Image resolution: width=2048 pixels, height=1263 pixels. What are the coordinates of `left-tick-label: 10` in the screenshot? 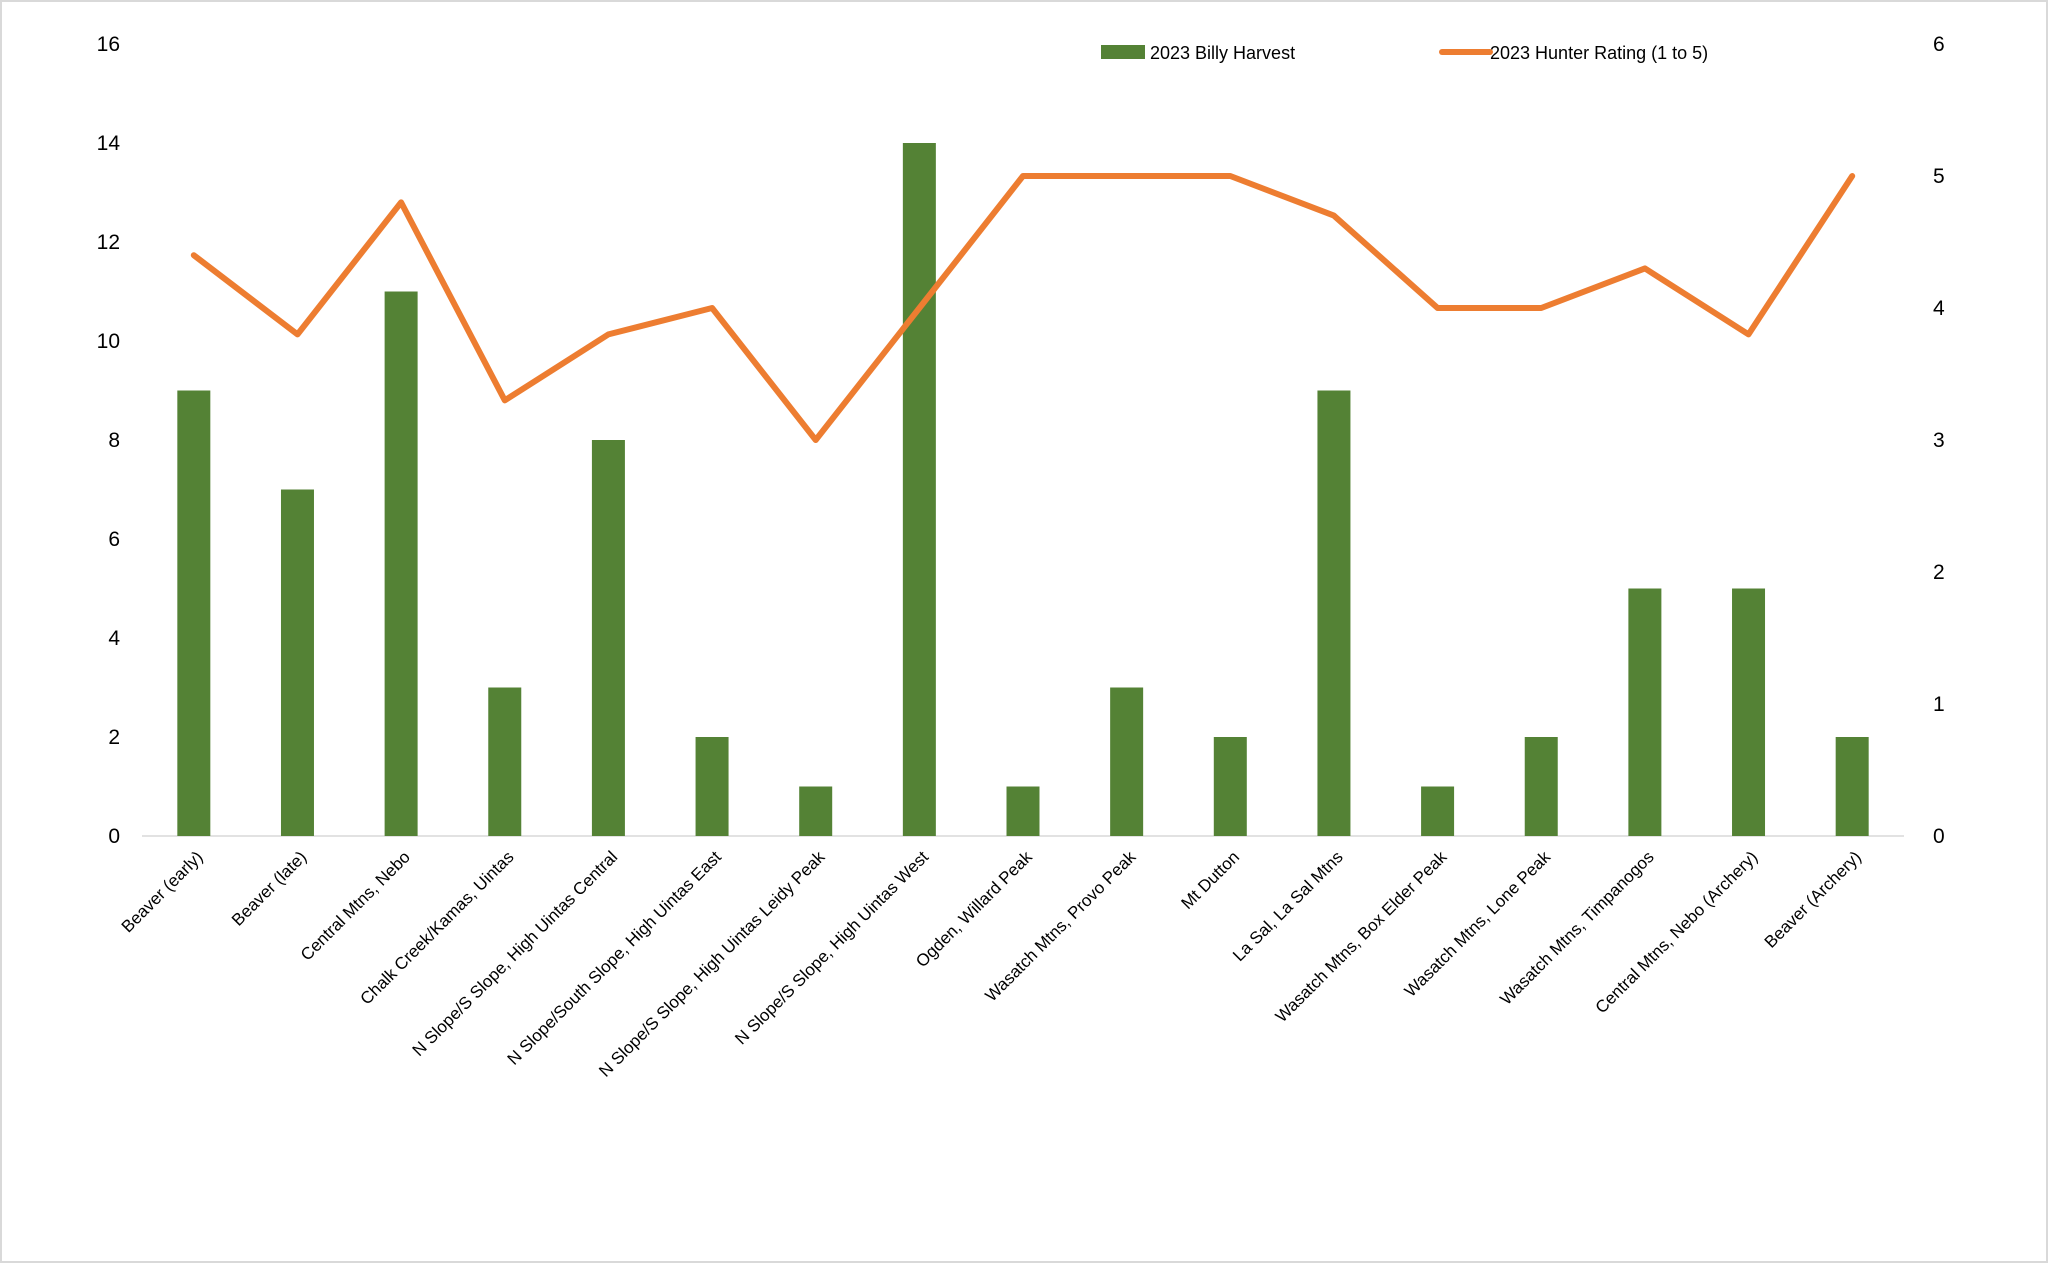 It's located at (108, 341).